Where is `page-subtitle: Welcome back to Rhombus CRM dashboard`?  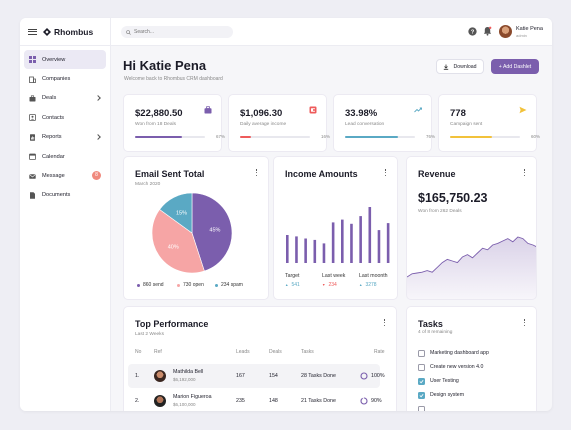 page-subtitle: Welcome back to Rhombus CRM dashboard is located at coordinates (173, 79).